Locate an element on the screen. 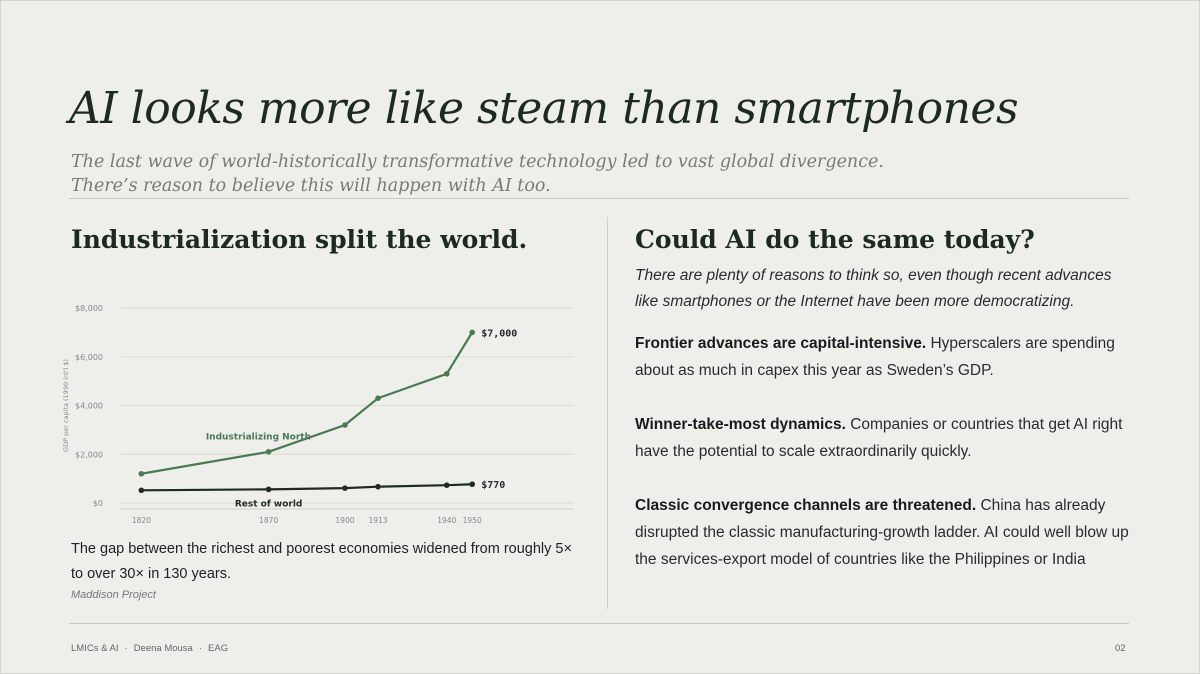 The image size is (1200, 674). footer-event: EAG is located at coordinates (218, 648).